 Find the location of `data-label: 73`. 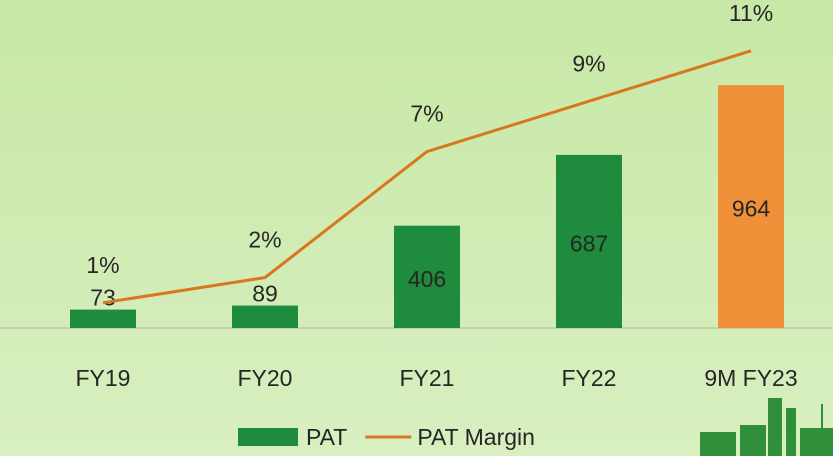

data-label: 73 is located at coordinates (103, 298).